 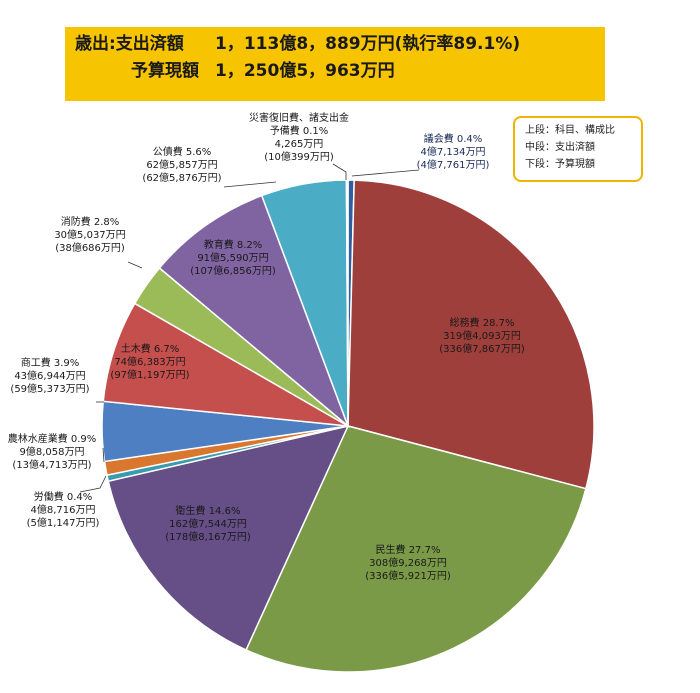 I want to click on slice-label-line: (97億1,197万円), so click(x=149, y=374).